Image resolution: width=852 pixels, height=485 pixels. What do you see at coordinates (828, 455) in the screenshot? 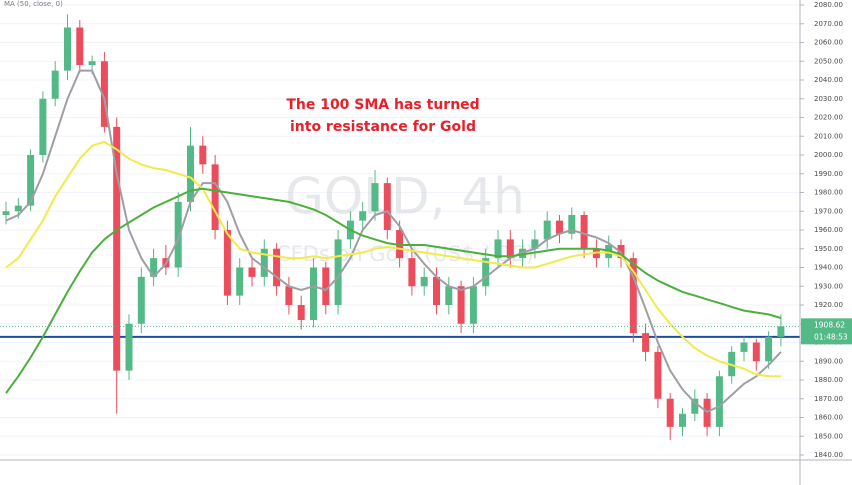
I see `y-tick-label: 1840.00` at bounding box center [828, 455].